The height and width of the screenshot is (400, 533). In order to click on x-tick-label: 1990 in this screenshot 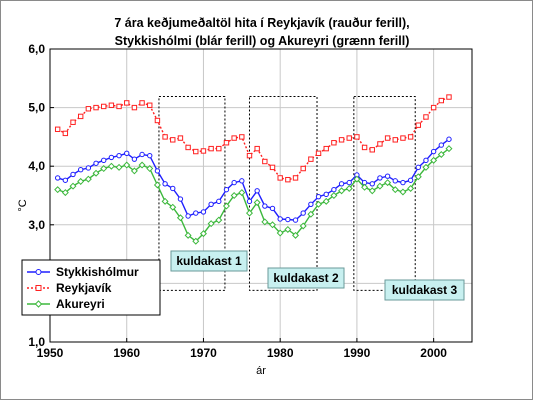, I will do `click(357, 353)`.